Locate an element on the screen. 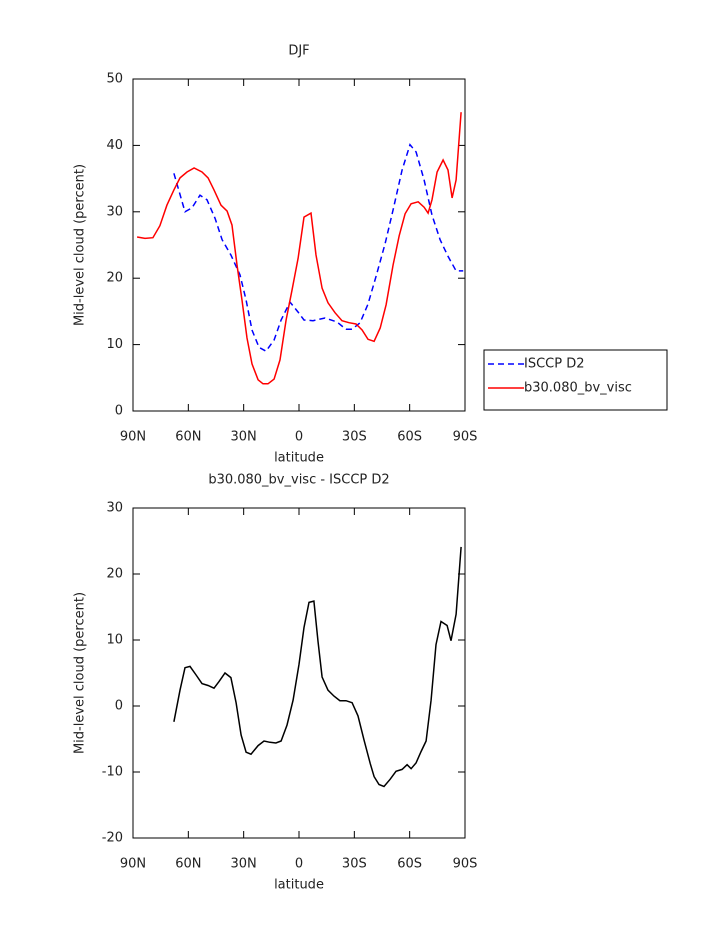  y-tick-label: -20 is located at coordinates (112, 838).